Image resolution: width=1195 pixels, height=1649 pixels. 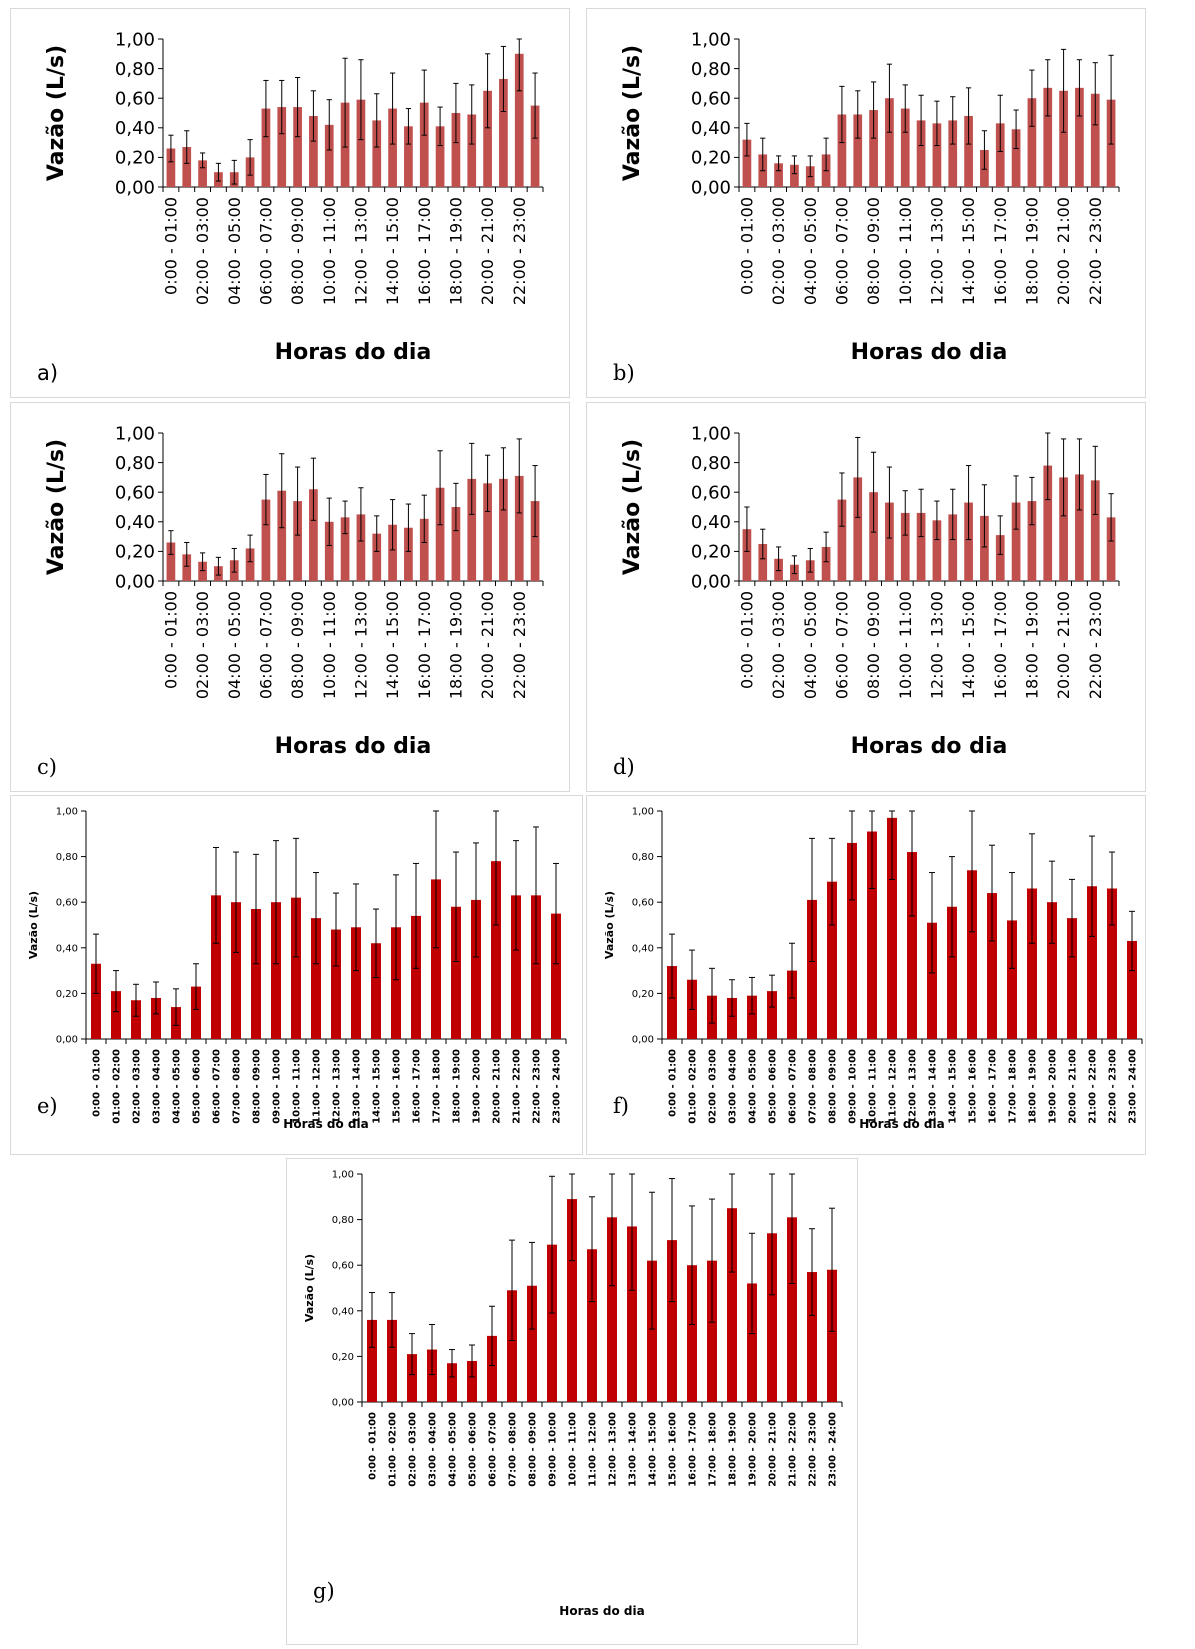 I want to click on x-tick-label: 15:00 - 16:00, so click(x=973, y=1086).